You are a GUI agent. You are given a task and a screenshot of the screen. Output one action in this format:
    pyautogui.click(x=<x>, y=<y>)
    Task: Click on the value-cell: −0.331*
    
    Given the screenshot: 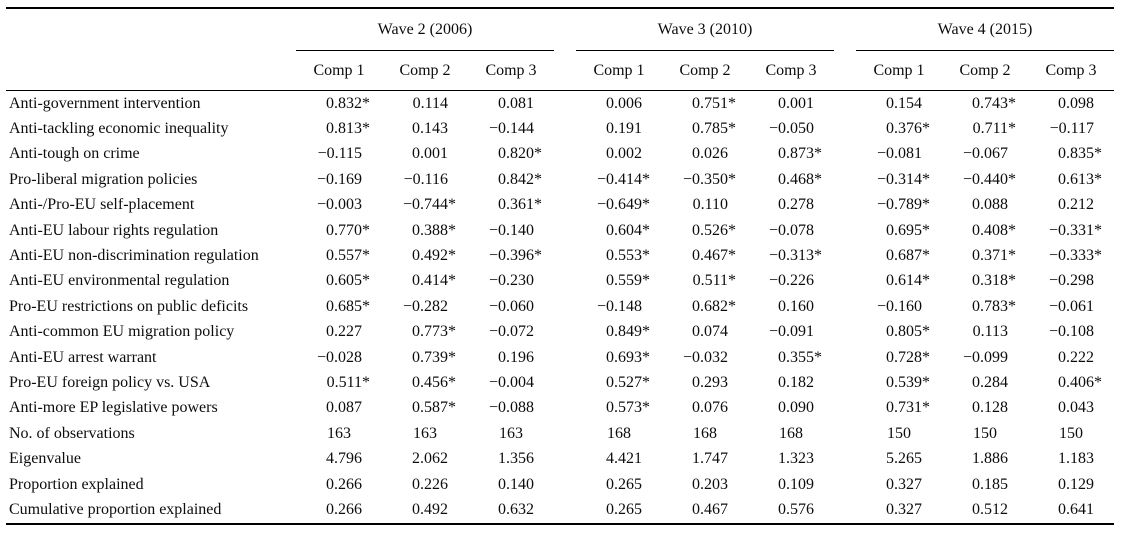 What is the action you would take?
    pyautogui.click(x=1075, y=230)
    